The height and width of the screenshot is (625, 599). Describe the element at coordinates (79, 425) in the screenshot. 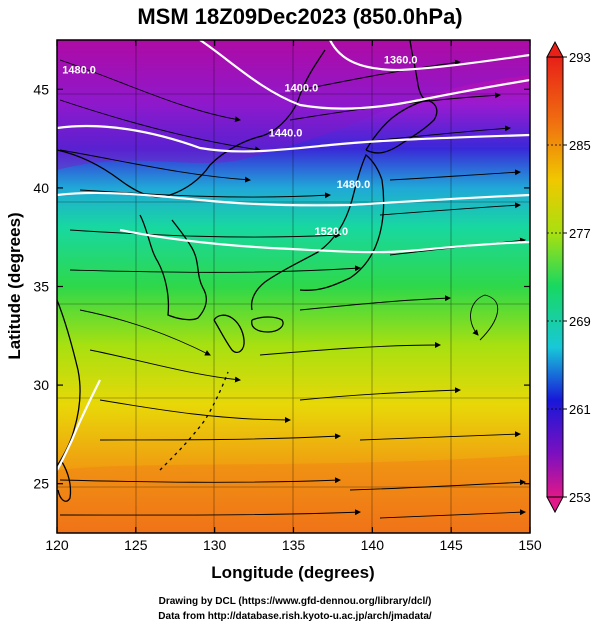

I see `contour-line-west` at that location.